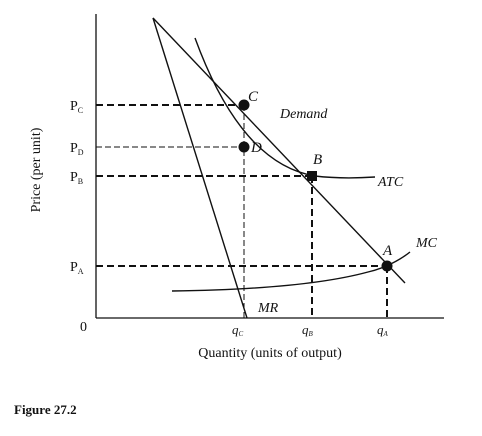  Describe the element at coordinates (317, 160) in the screenshot. I see `point-b-label: B` at that location.